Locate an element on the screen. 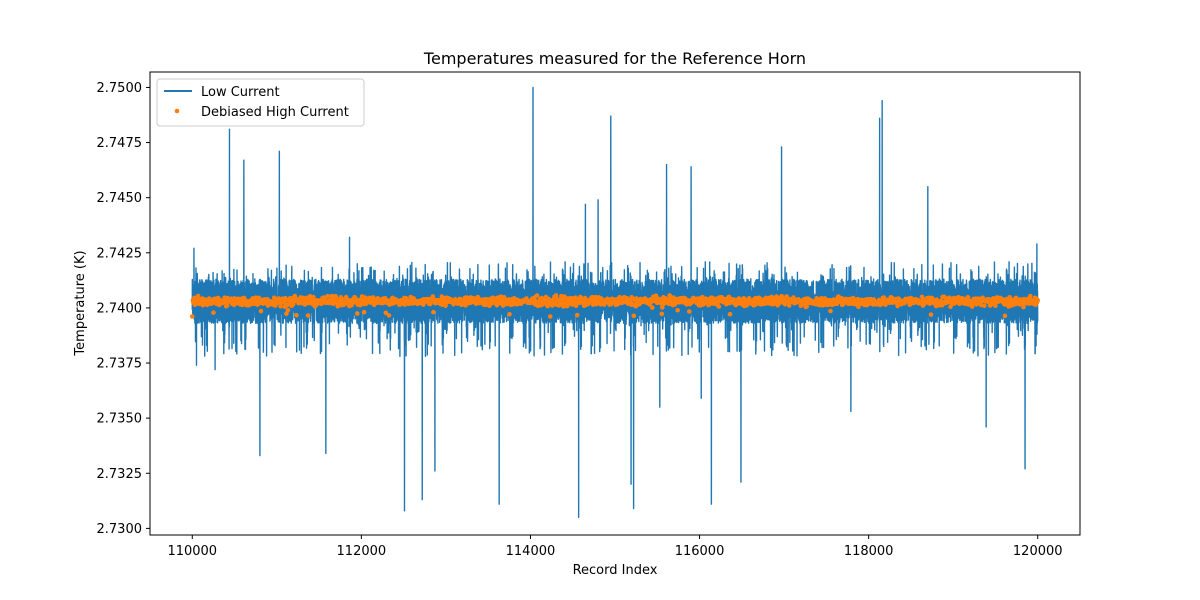 Image resolution: width=1200 pixels, height=600 pixels. legend: Low Current Debiased High Current is located at coordinates (260, 102).